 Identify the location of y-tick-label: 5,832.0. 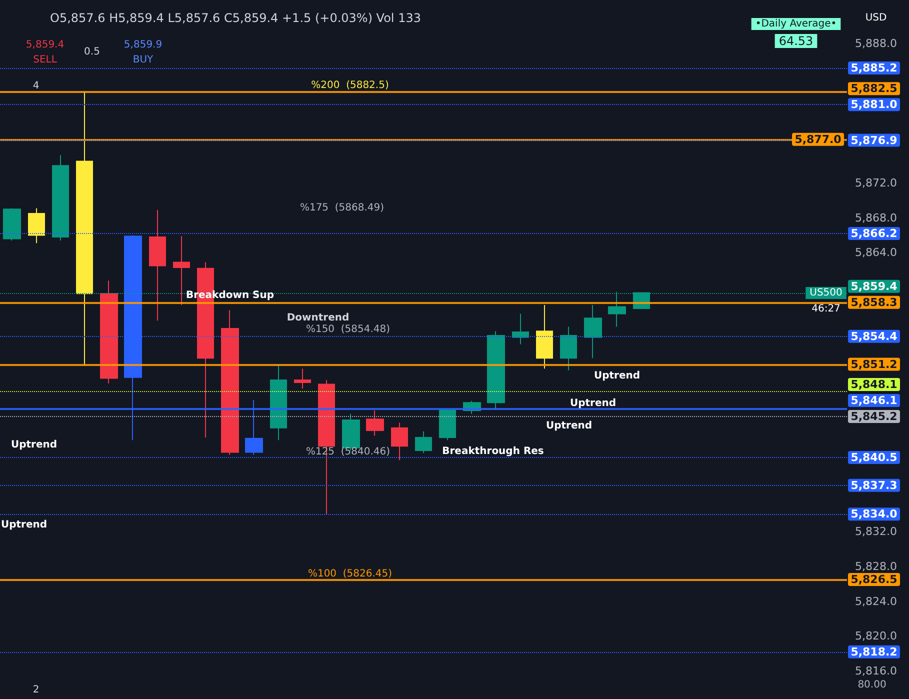
(876, 531).